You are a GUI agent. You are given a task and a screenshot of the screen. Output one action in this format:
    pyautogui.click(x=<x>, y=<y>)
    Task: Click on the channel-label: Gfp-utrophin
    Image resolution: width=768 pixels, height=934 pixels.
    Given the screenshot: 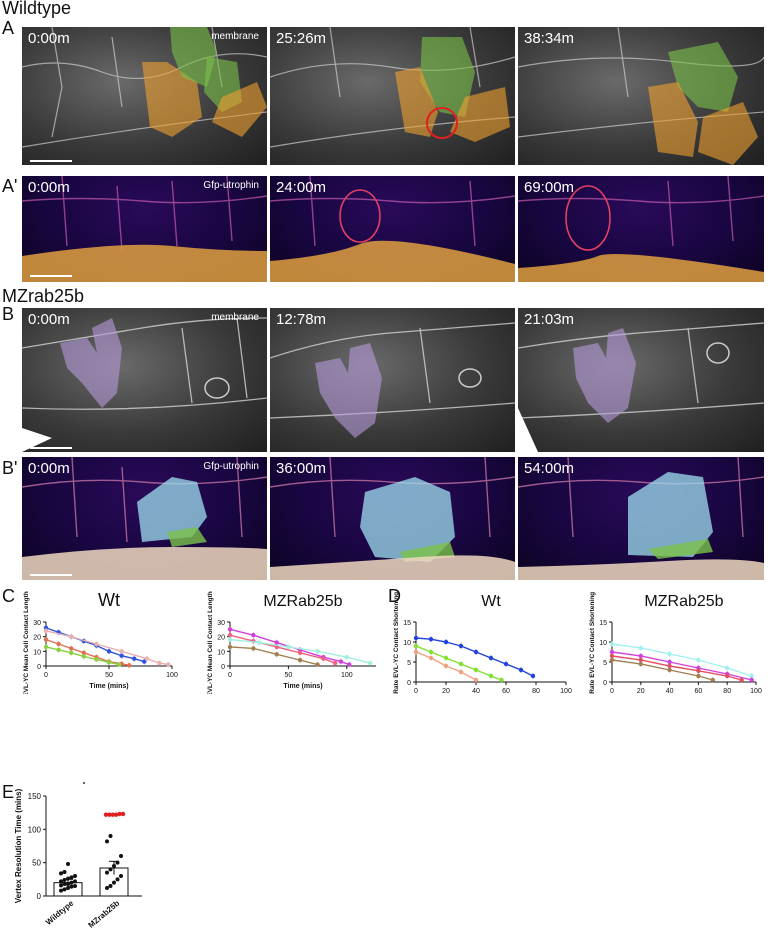 What is the action you would take?
    pyautogui.click(x=231, y=185)
    